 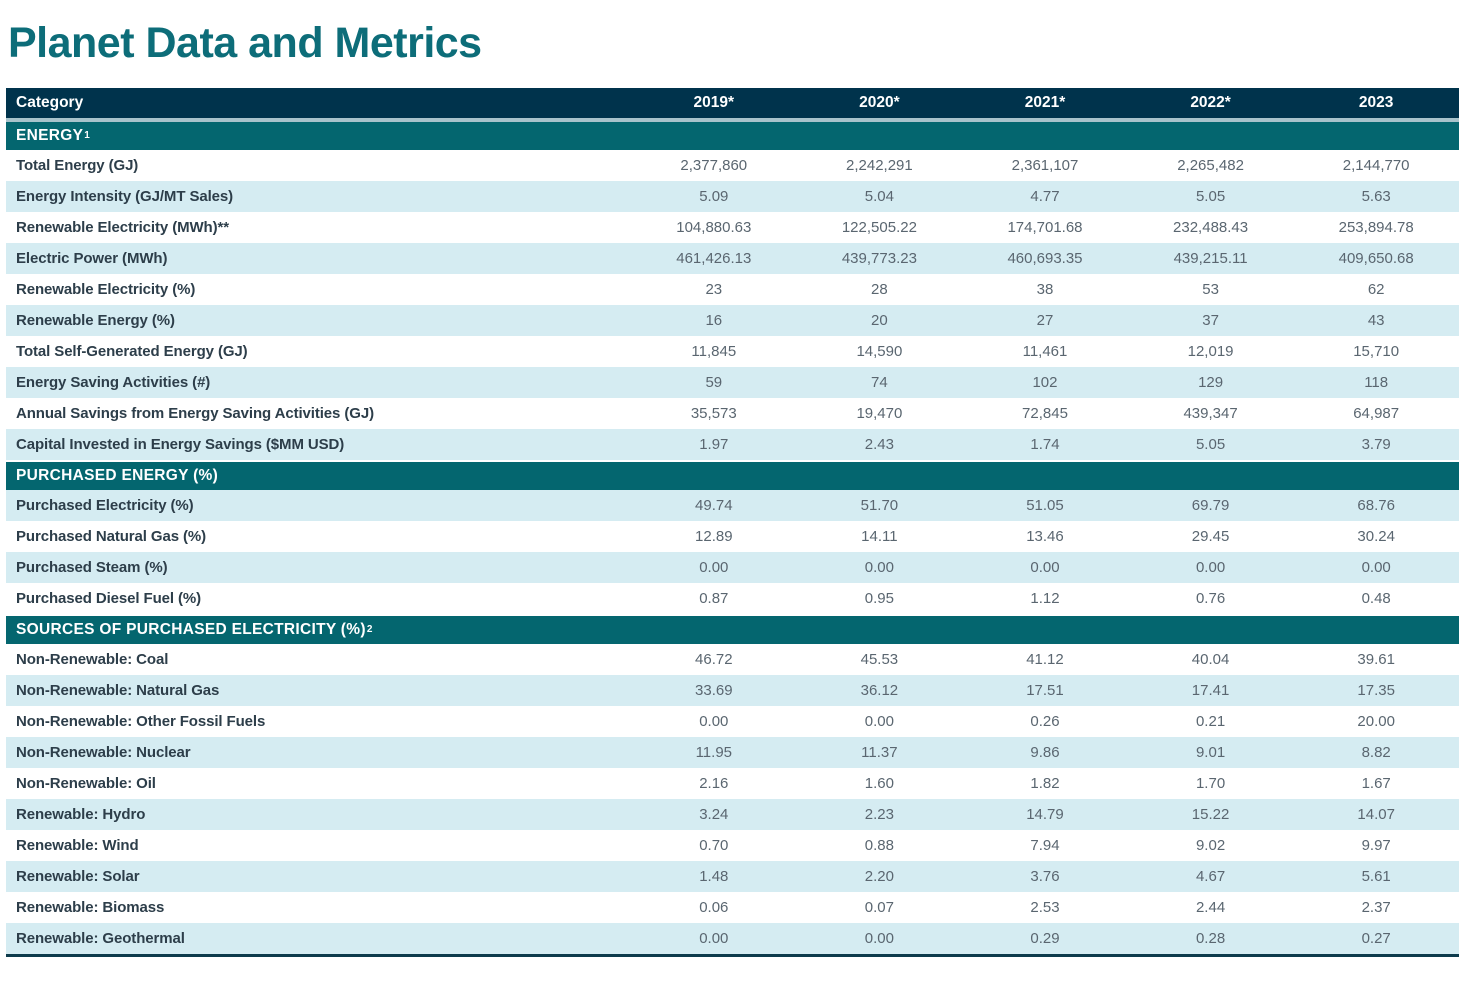 What do you see at coordinates (1211, 227) in the screenshot?
I see `cell-value: 232,488.43` at bounding box center [1211, 227].